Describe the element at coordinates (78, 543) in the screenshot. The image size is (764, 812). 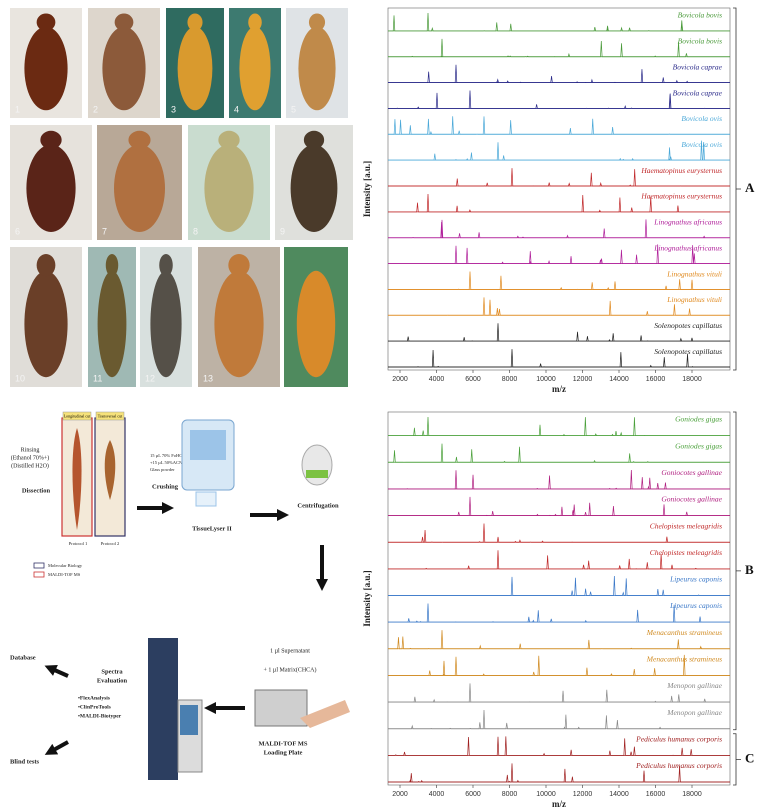
I see `text: Protocol 1` at that location.